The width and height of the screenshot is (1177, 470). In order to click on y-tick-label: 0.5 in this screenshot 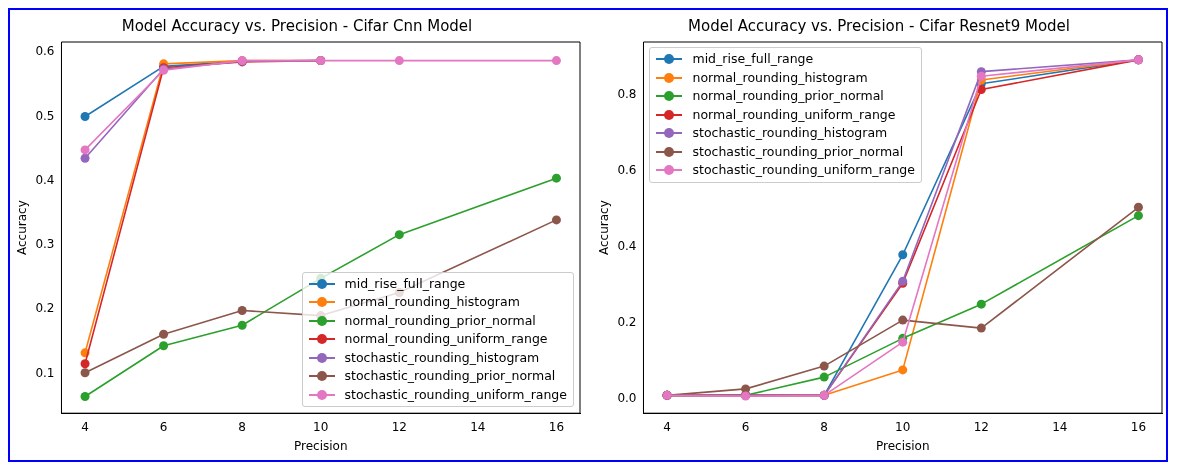, I will do `click(45, 115)`.